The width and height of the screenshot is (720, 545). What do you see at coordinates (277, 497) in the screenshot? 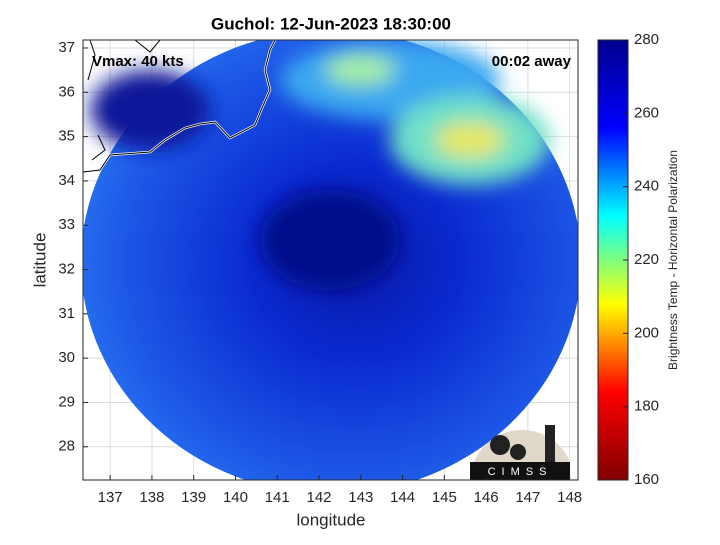
I see `x-tick-label: 141` at bounding box center [277, 497].